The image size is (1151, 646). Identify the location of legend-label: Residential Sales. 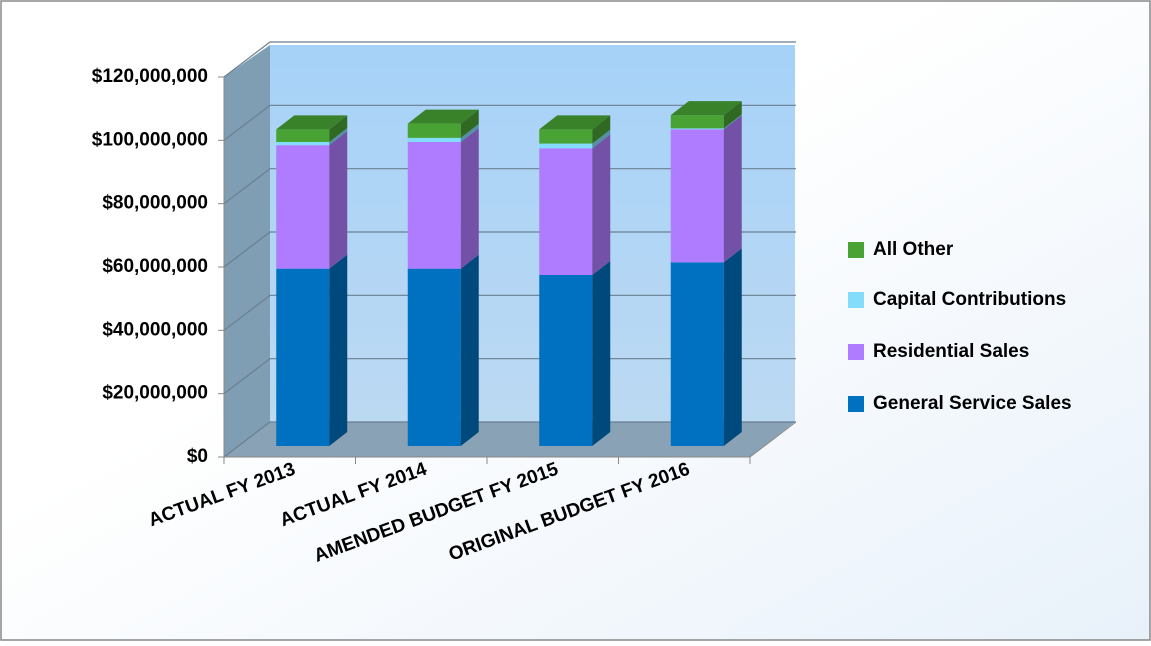
(951, 351).